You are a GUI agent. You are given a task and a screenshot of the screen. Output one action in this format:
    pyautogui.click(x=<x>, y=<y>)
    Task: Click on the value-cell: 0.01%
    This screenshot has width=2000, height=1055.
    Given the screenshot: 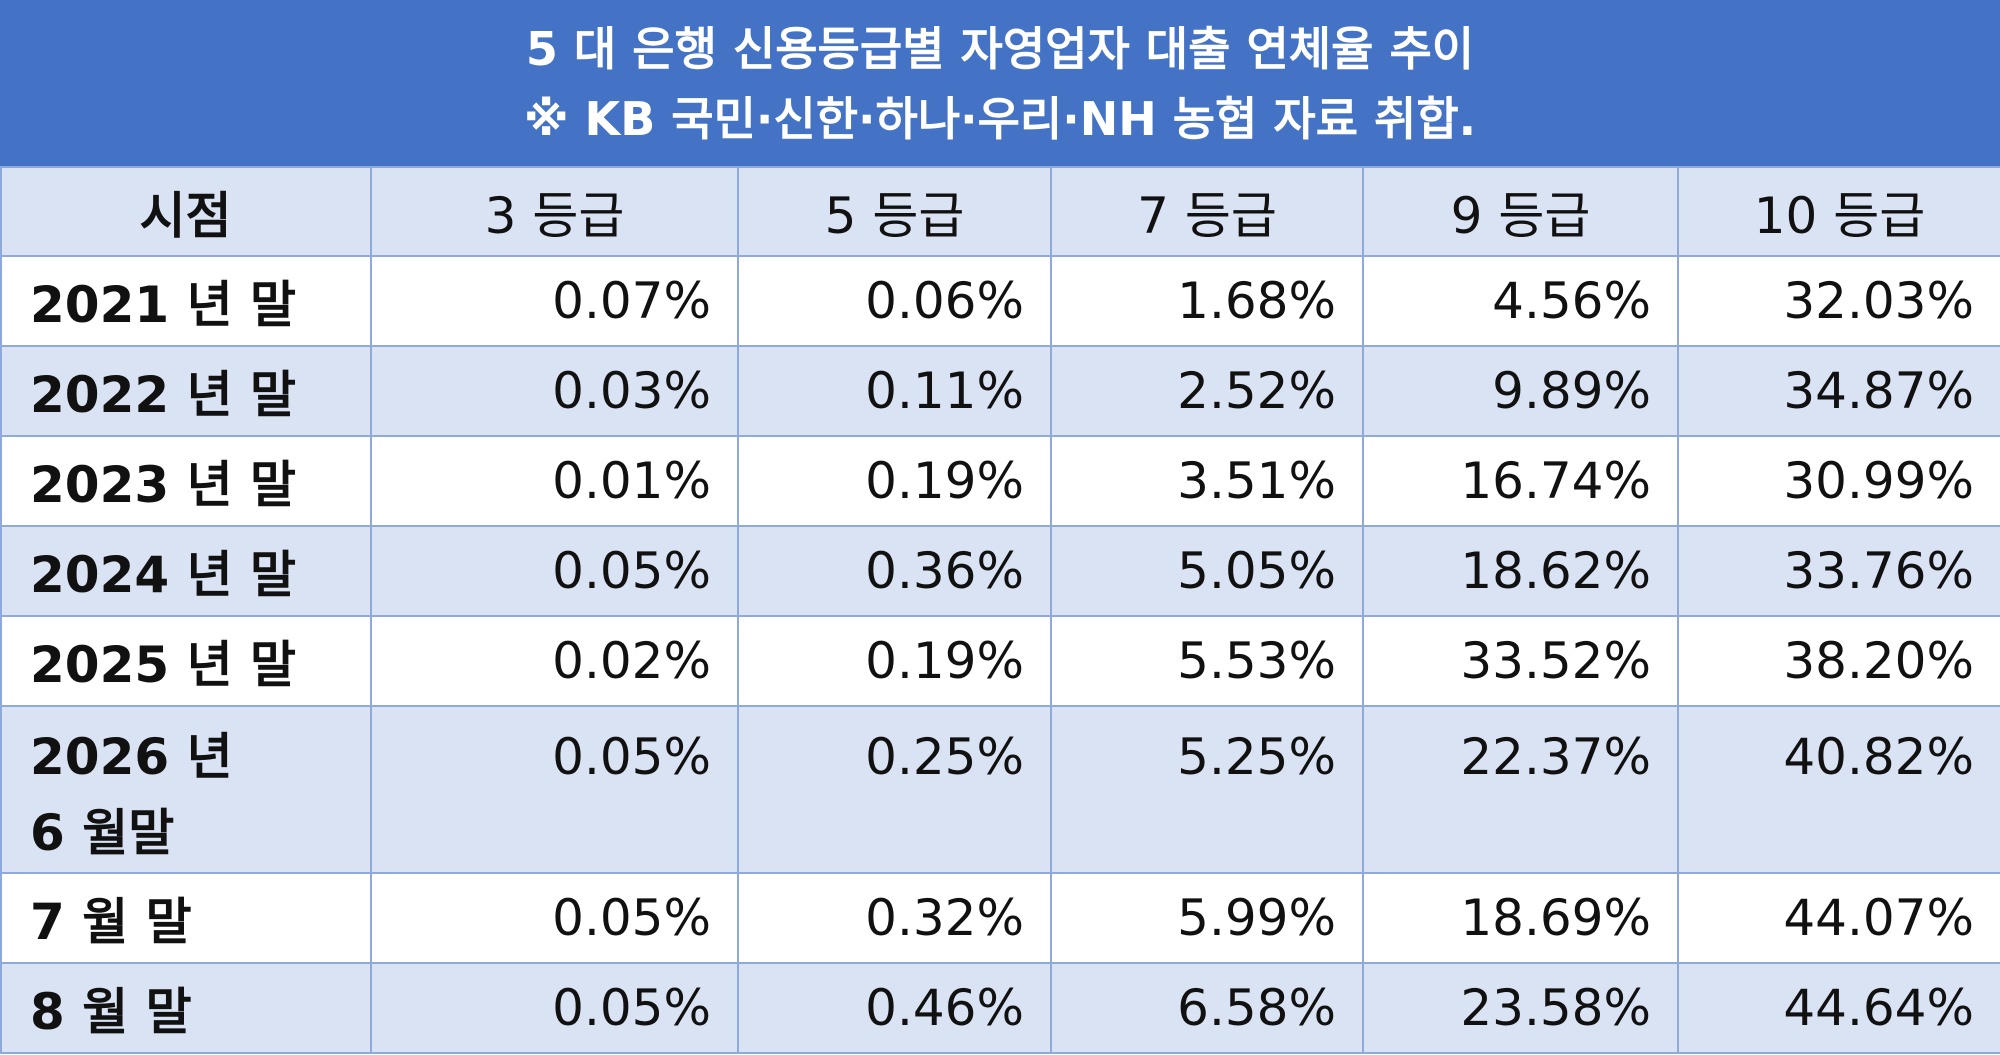 What is the action you would take?
    pyautogui.click(x=554, y=481)
    